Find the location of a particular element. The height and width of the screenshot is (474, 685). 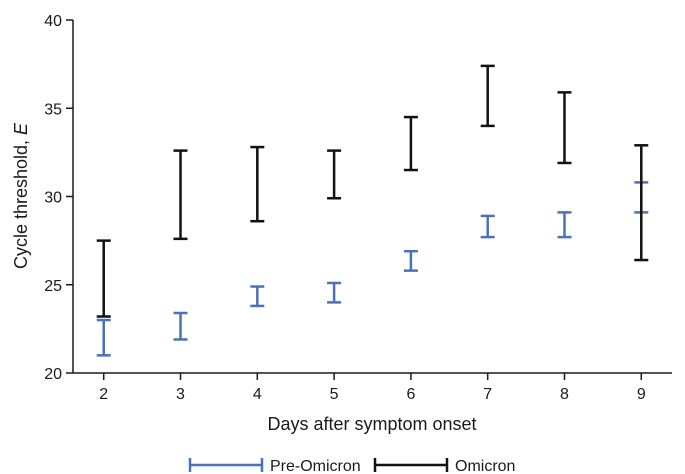

x-tick-label: 9 is located at coordinates (641, 394).